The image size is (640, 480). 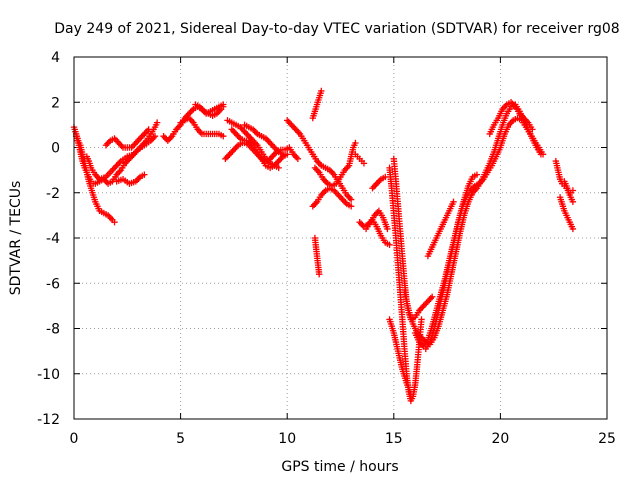 I want to click on y-tick-label: -4, so click(x=53, y=239).